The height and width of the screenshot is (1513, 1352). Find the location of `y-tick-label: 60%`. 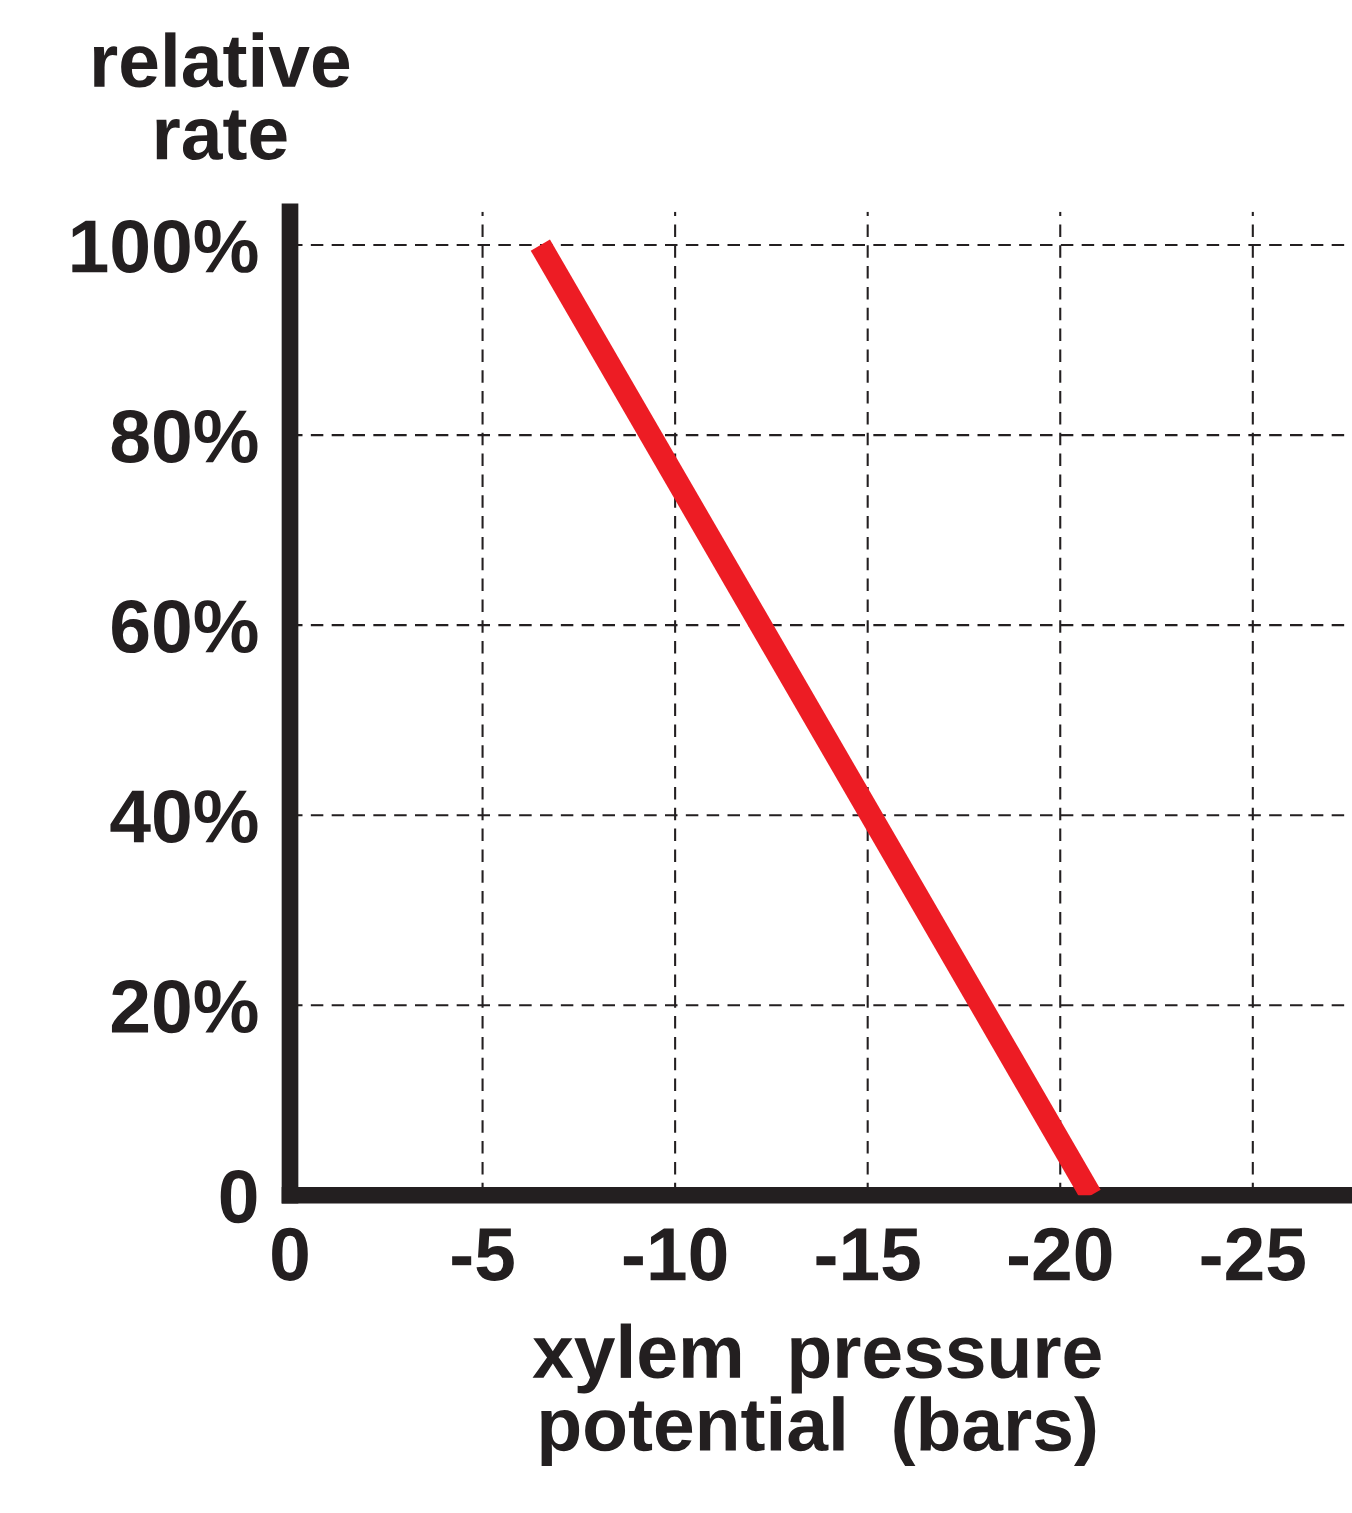

y-tick-label: 60% is located at coordinates (185, 626).